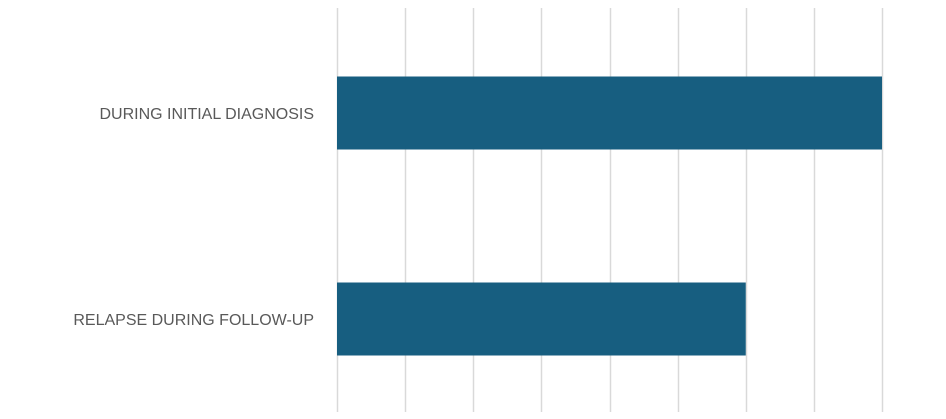 Image resolution: width=946 pixels, height=419 pixels. Describe the element at coordinates (541, 319) in the screenshot. I see `bar-relapse-during-follow-up` at that location.